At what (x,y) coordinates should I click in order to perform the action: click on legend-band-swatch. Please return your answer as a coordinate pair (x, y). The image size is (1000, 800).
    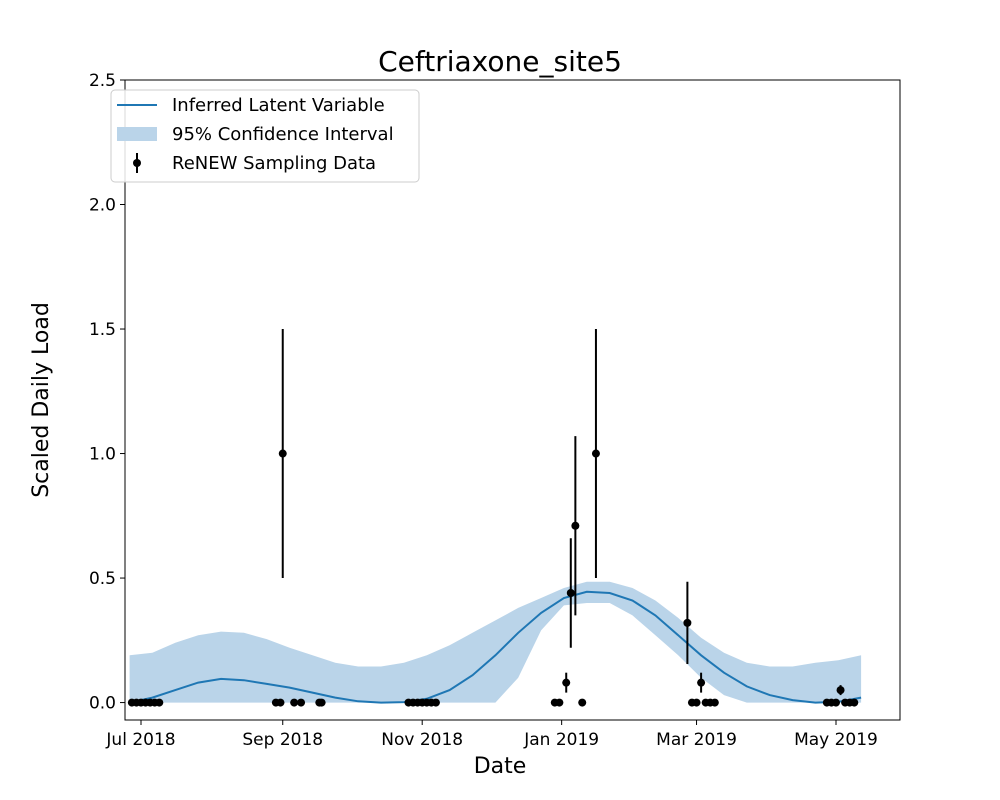
    Looking at the image, I should click on (137, 134).